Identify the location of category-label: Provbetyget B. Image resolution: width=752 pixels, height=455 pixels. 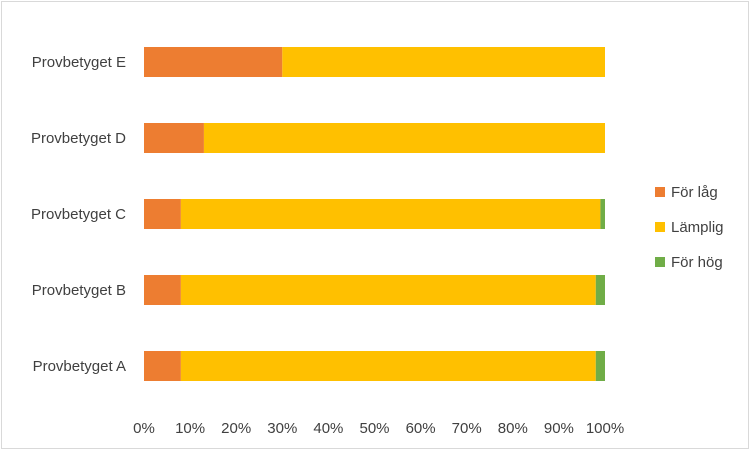
(79, 290).